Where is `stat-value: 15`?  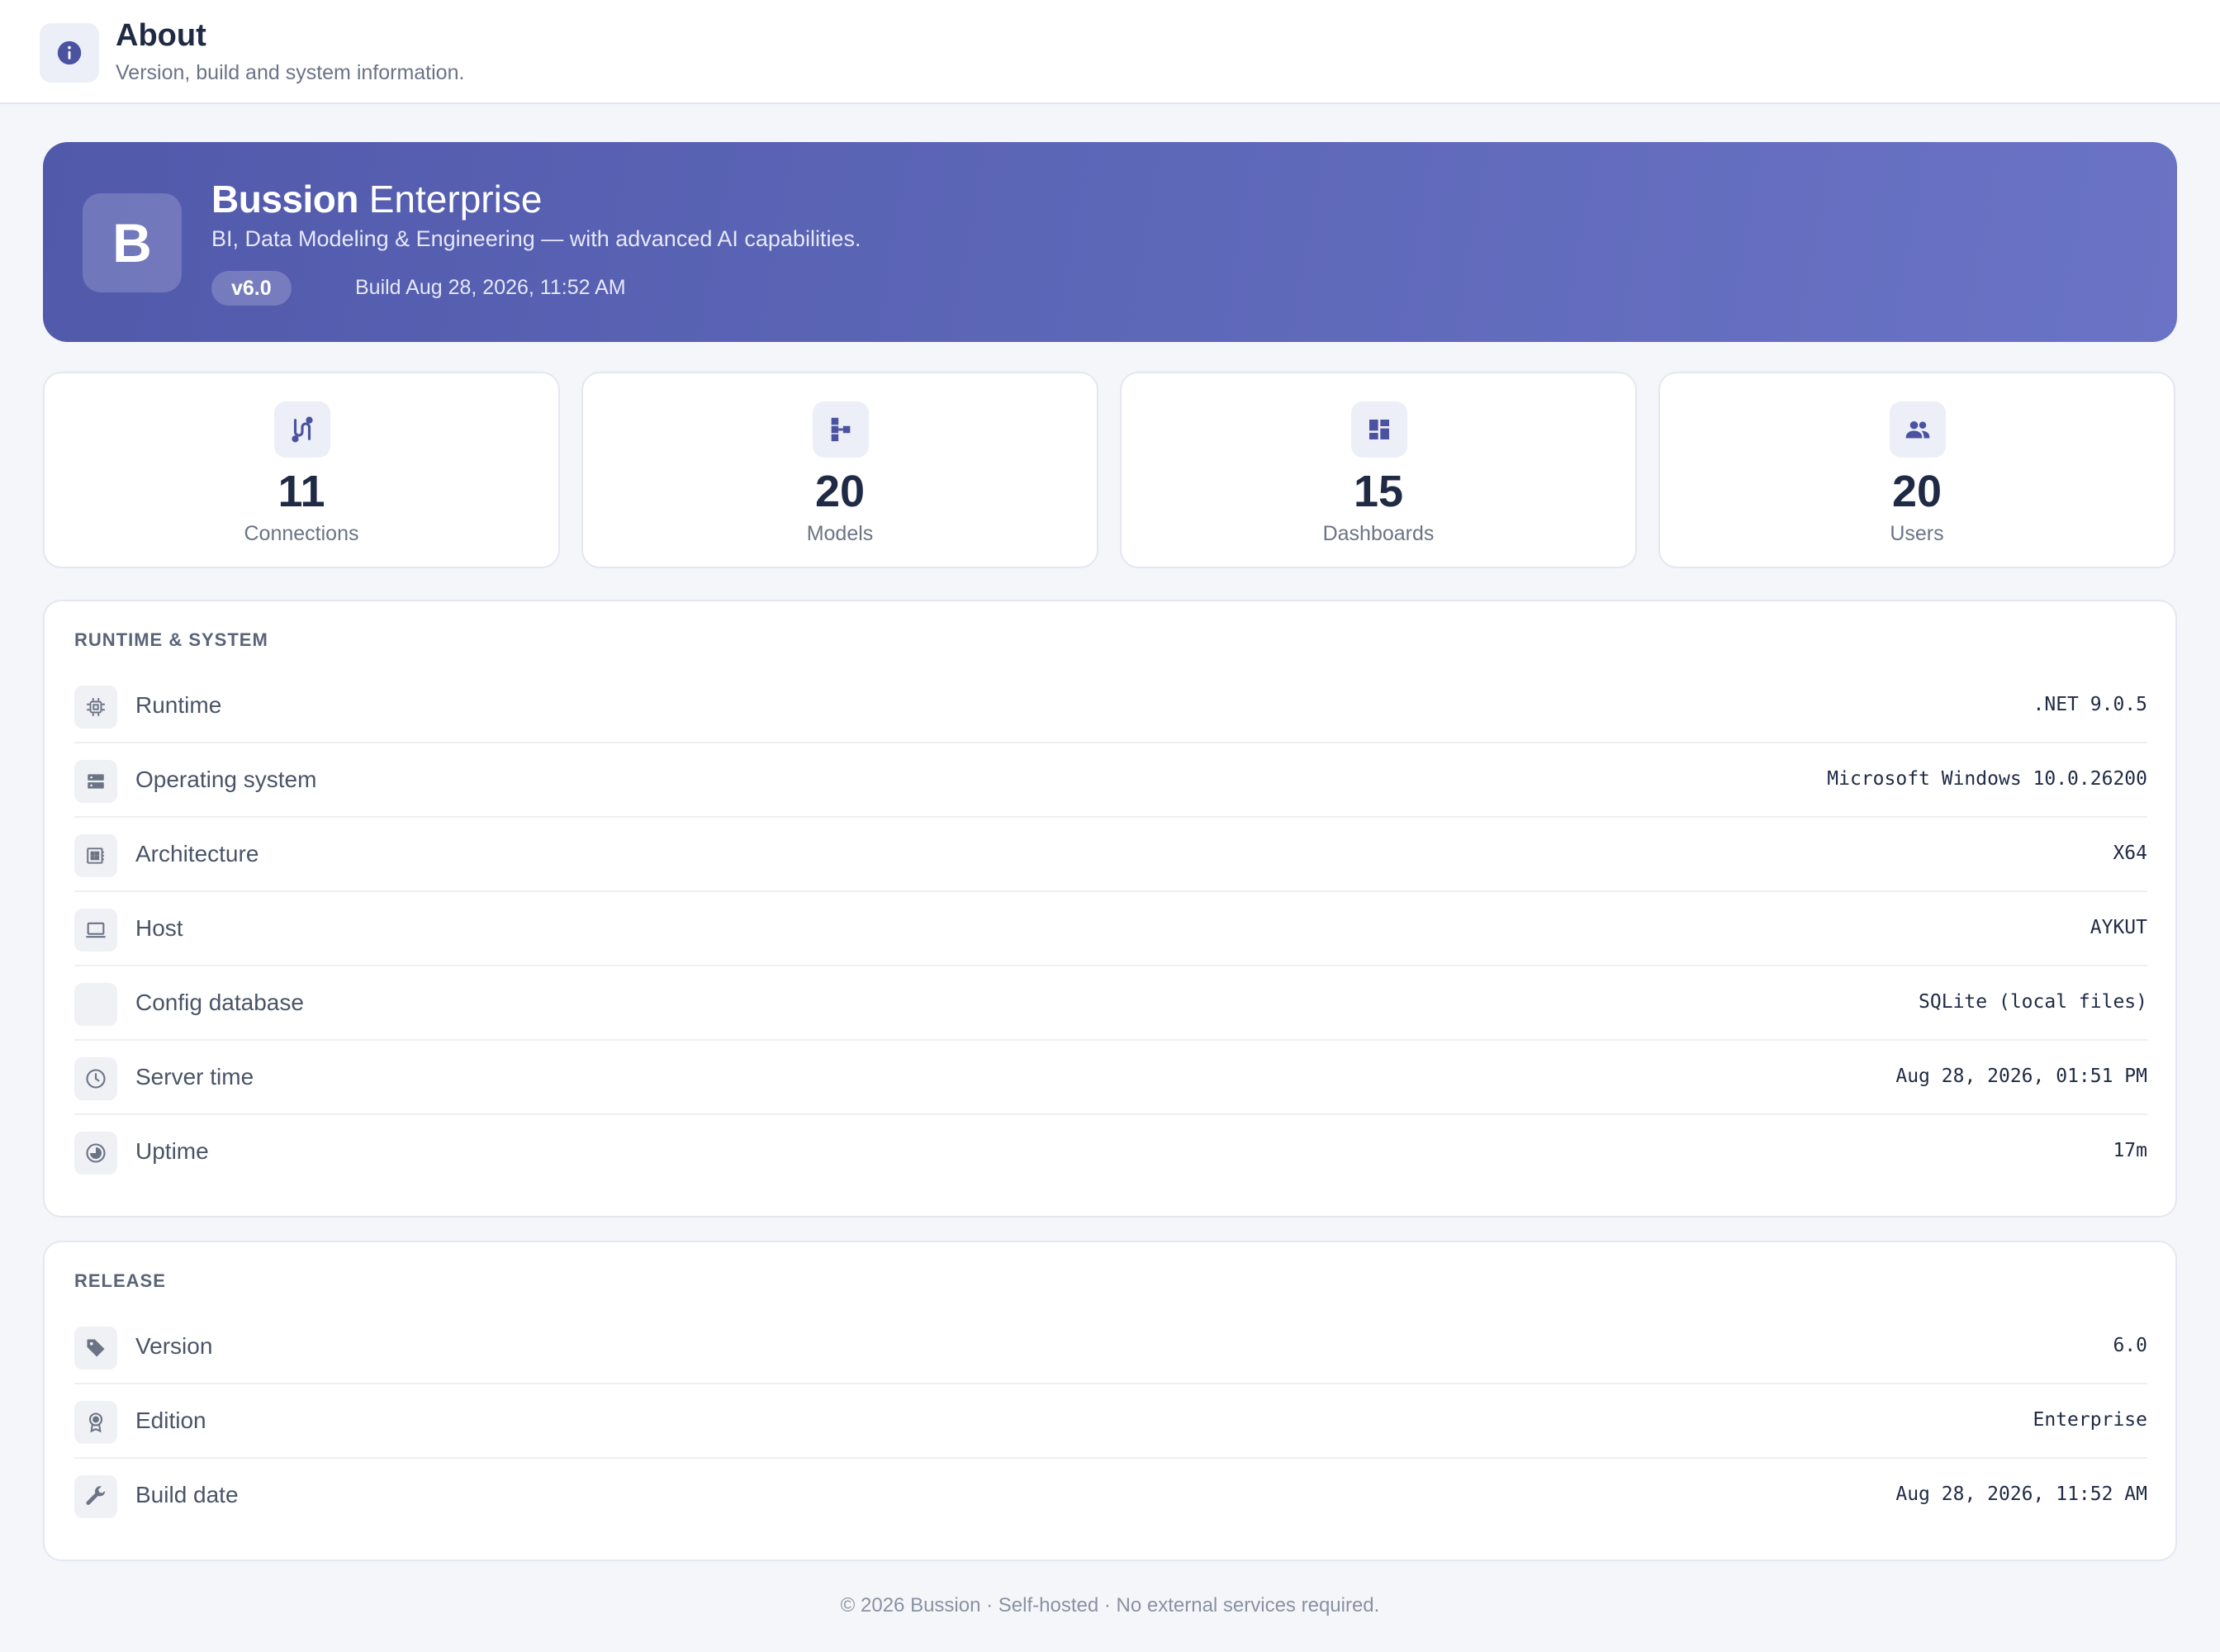
stat-value: 15 is located at coordinates (1378, 491).